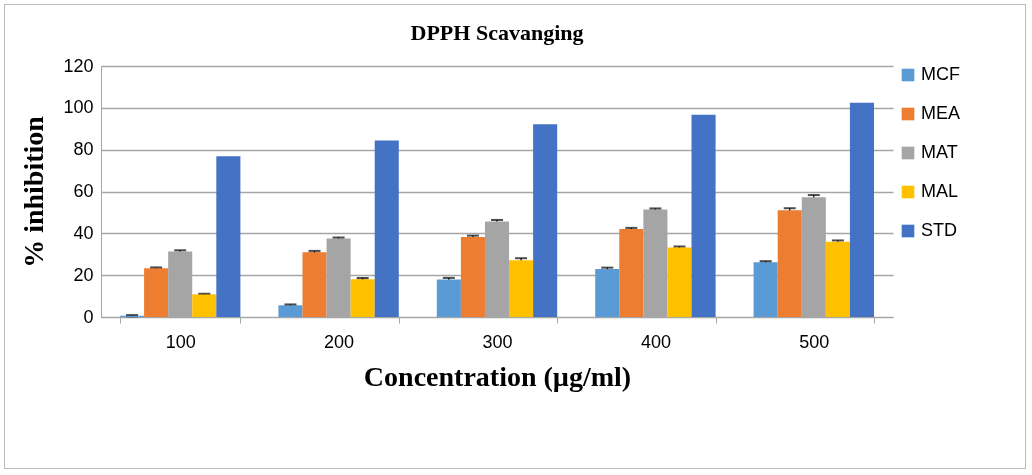 Image resolution: width=1032 pixels, height=475 pixels. What do you see at coordinates (83, 149) in the screenshot?
I see `y-tick-label: 80` at bounding box center [83, 149].